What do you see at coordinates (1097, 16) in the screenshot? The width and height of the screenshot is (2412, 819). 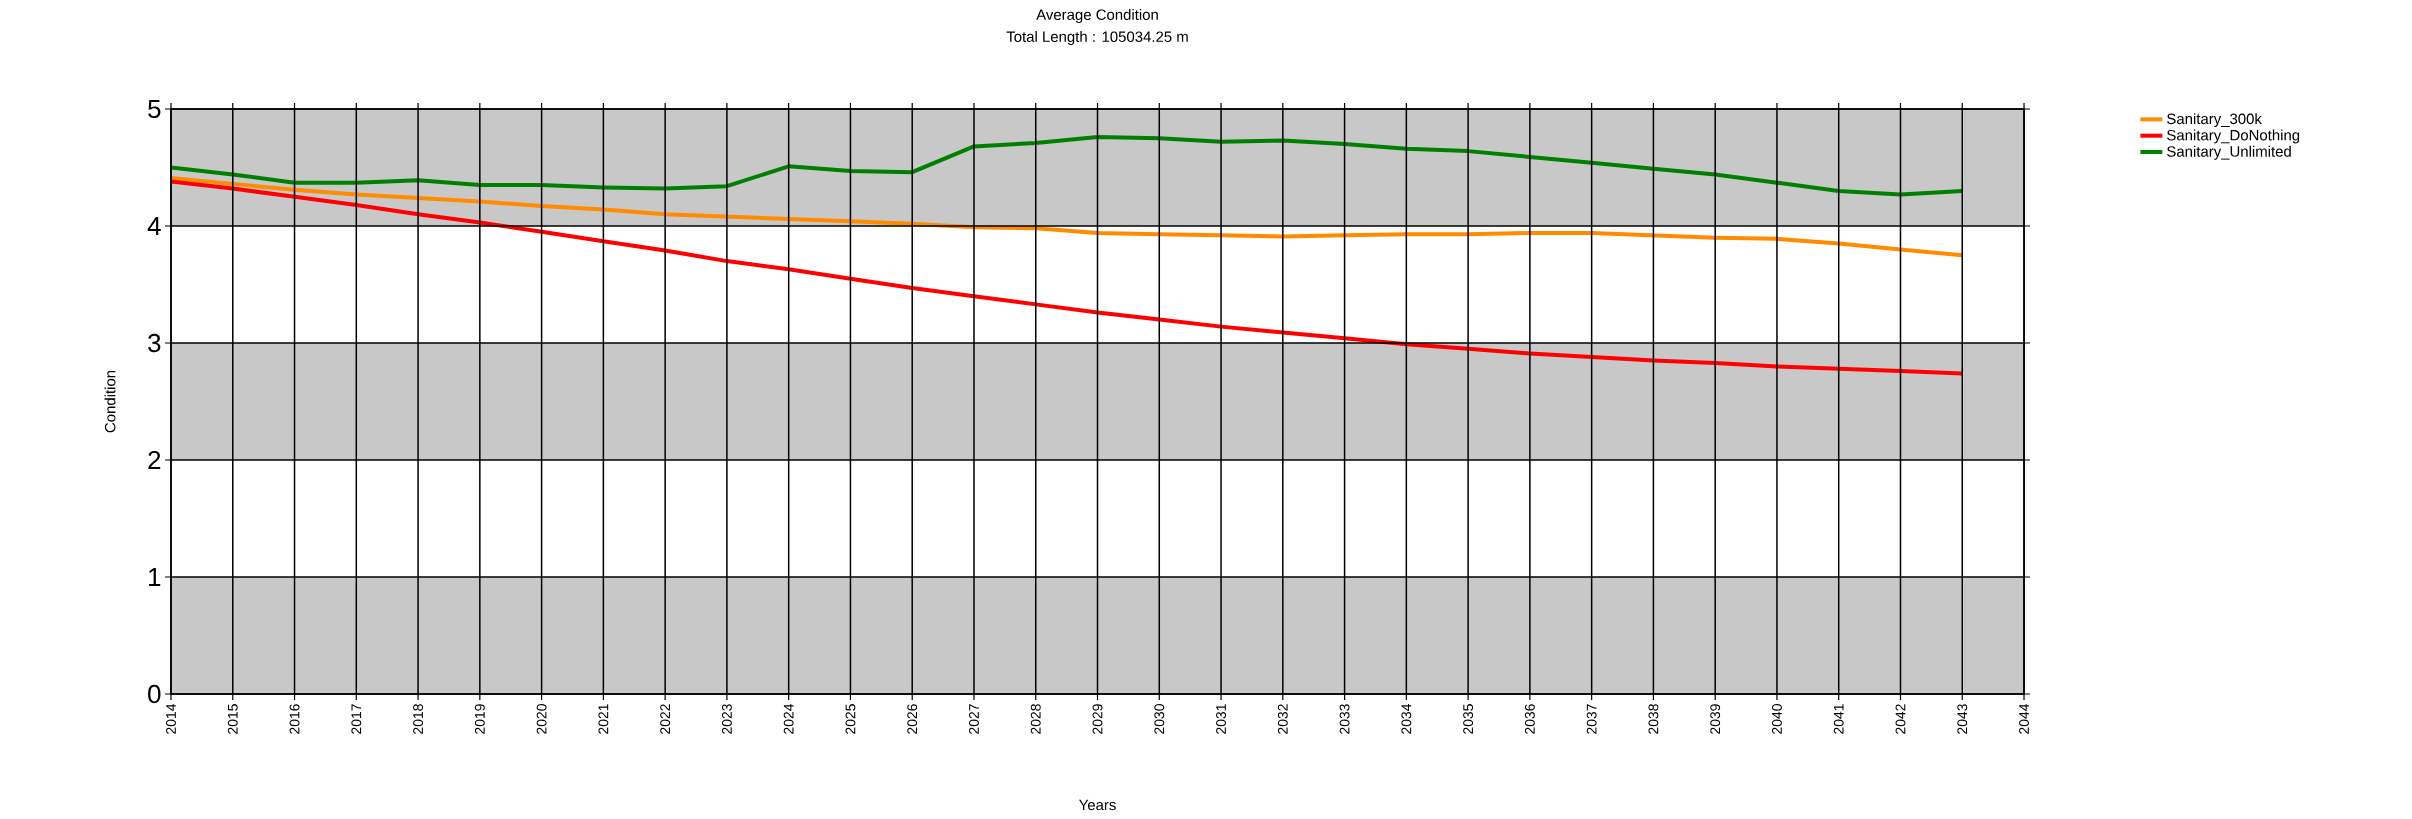 I see `chart-title: Average Condition` at bounding box center [1097, 16].